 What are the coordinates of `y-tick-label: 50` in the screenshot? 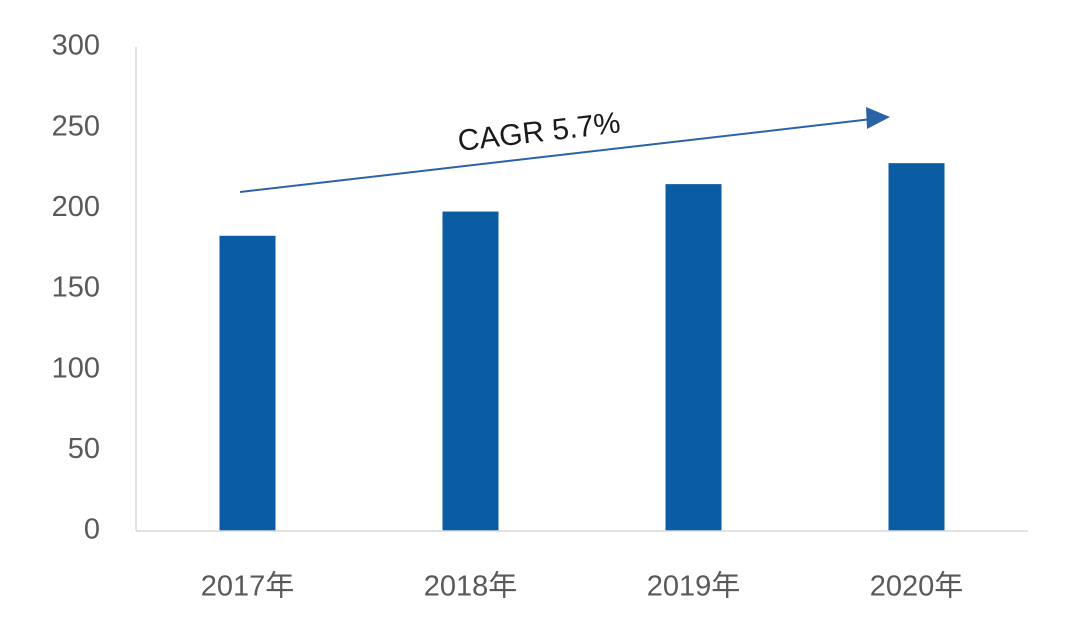 It's located at (84, 449).